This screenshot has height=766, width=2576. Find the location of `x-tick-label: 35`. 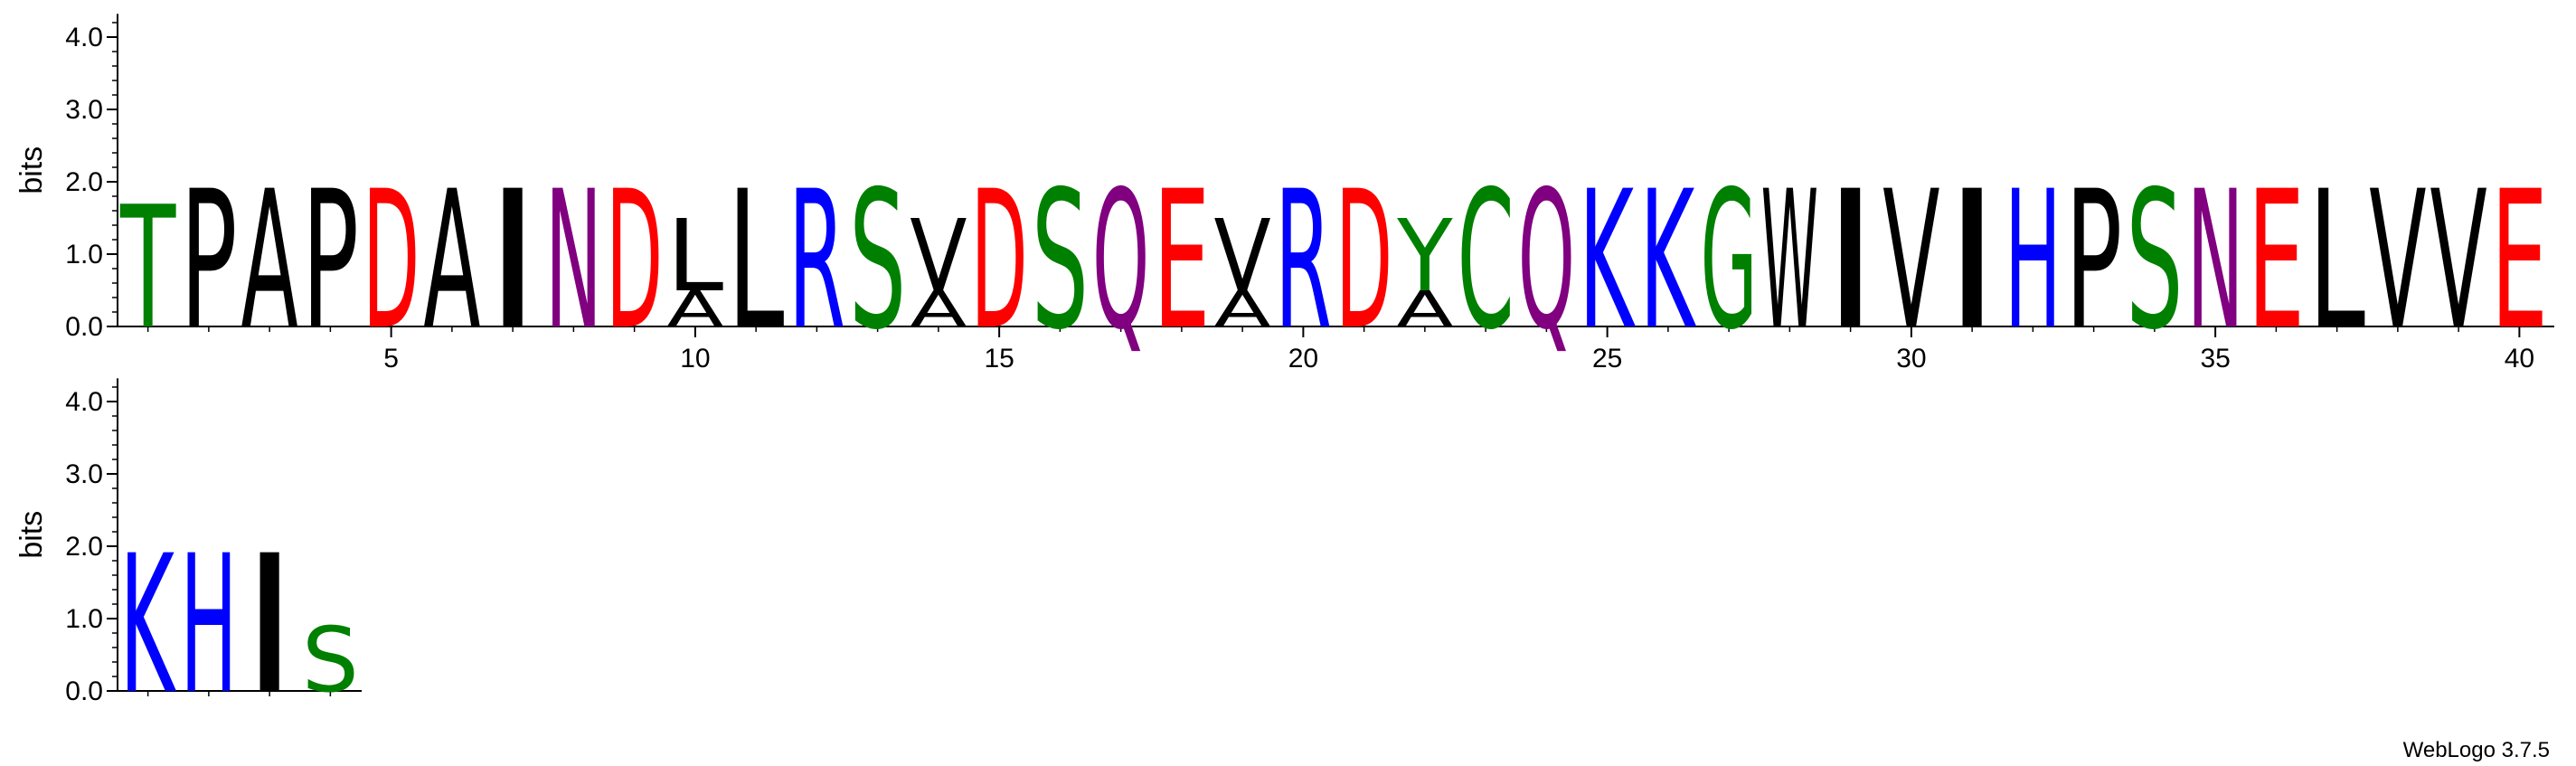

x-tick-label: 35 is located at coordinates (2215, 359).